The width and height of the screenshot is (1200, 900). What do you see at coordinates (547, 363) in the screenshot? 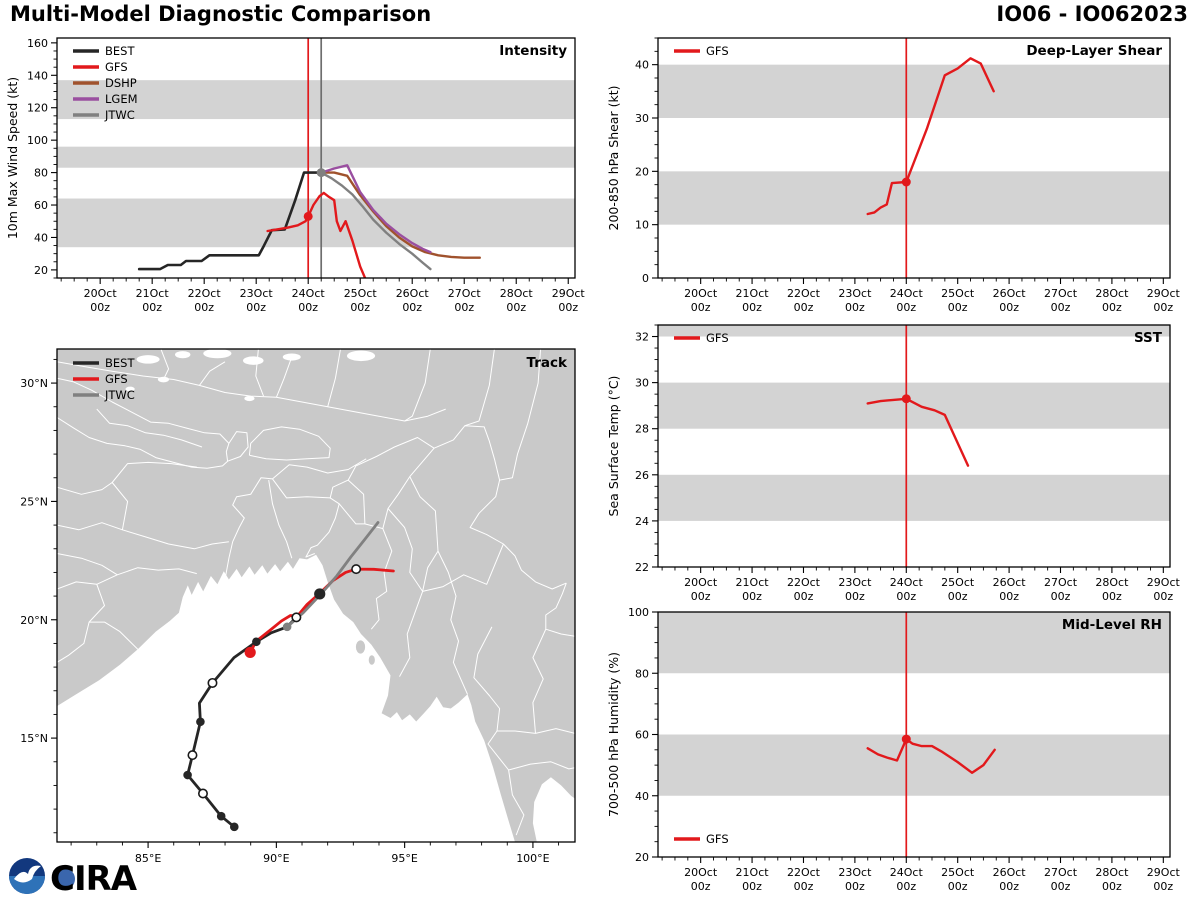
I see `track-title: Track` at bounding box center [547, 363].